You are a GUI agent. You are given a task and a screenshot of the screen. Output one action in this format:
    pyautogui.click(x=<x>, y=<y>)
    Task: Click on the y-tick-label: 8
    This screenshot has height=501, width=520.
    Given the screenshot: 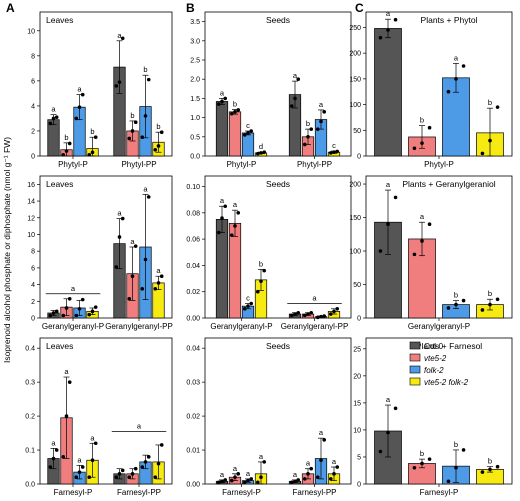 What is the action you would take?
    pyautogui.click(x=33, y=56)
    